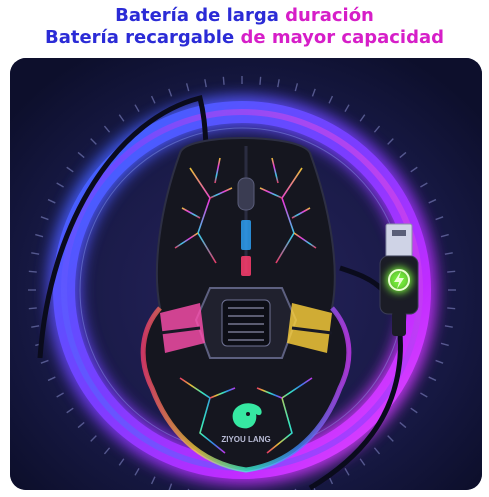 This screenshot has height=497, width=489. I want to click on headline-line-1: Batería de larga duración, so click(244, 16).